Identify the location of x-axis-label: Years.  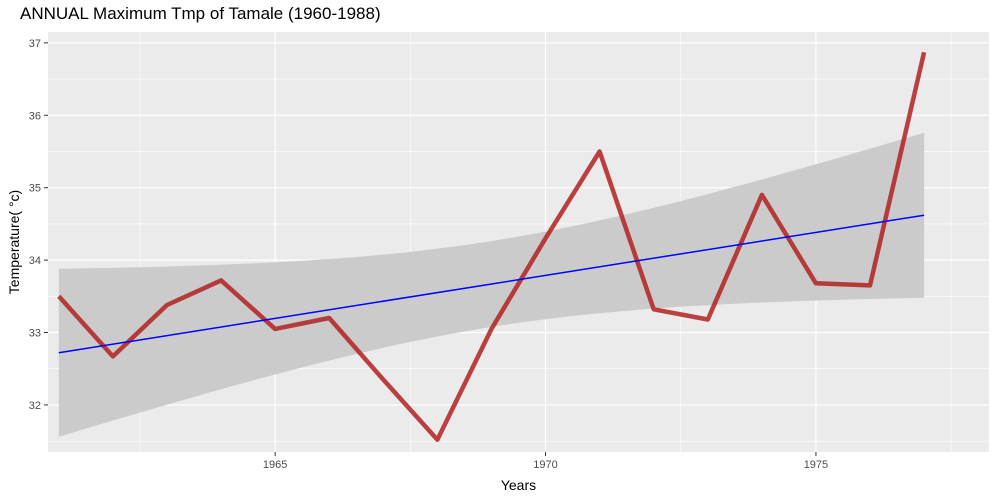
(518, 485).